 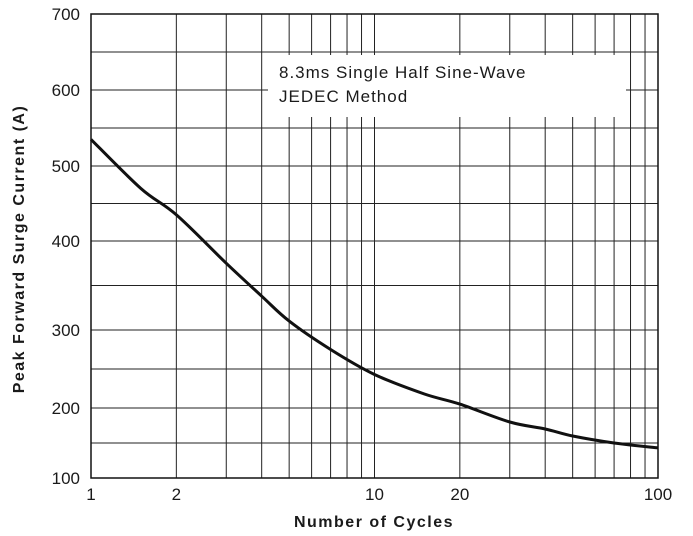 What do you see at coordinates (66, 166) in the screenshot?
I see `y-tick-label: 500` at bounding box center [66, 166].